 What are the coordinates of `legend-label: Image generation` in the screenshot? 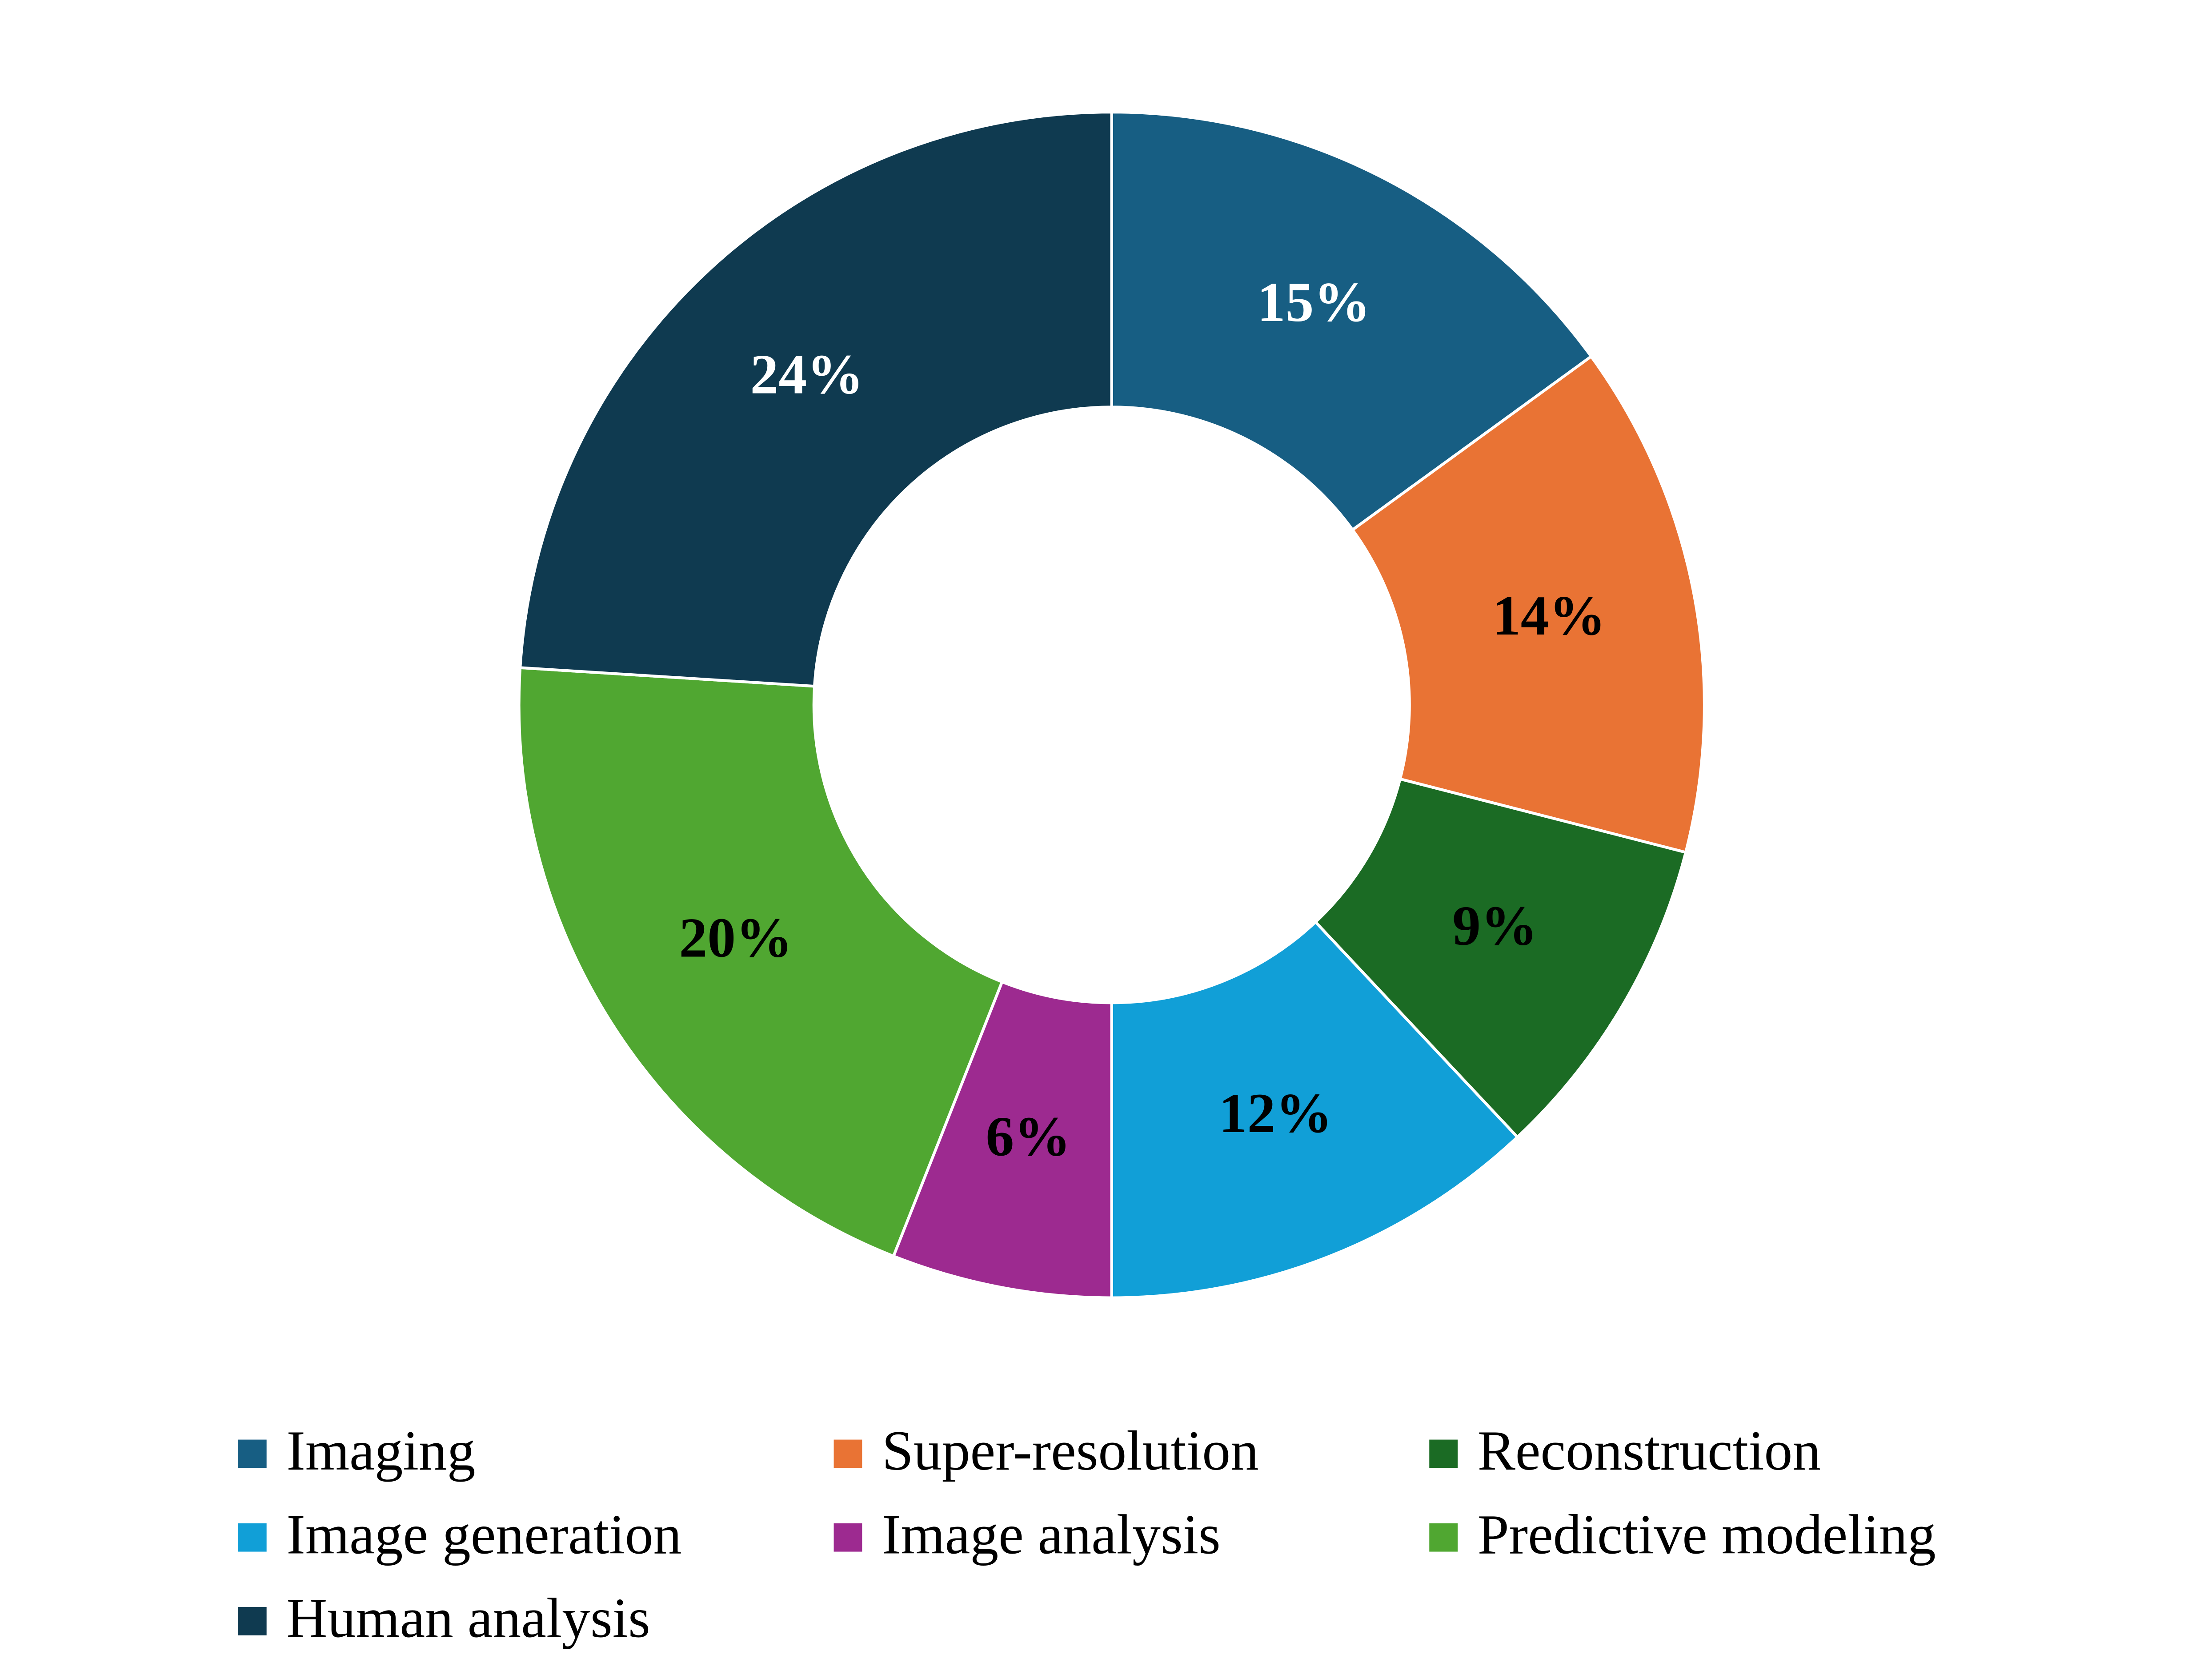 It's located at (483, 1534).